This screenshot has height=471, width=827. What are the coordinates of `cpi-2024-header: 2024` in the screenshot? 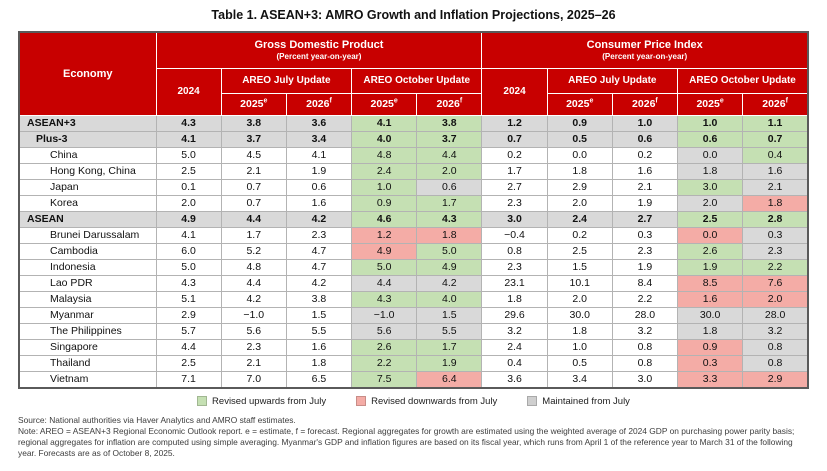 It's located at (514, 91).